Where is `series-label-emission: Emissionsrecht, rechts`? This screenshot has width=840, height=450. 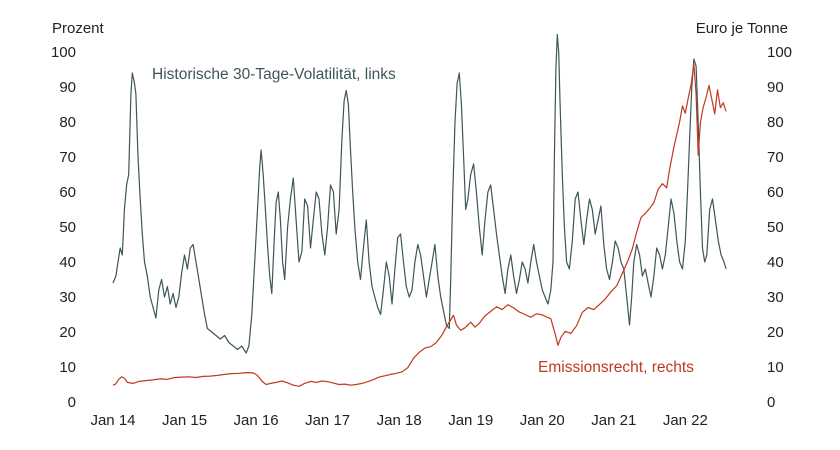 series-label-emission: Emissionsrecht, rechts is located at coordinates (616, 367).